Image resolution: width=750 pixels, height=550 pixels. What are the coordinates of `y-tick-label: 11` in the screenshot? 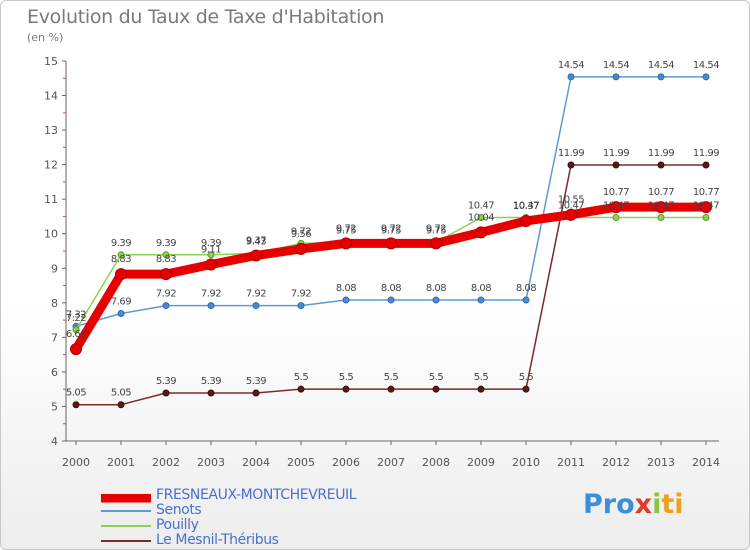 It's located at (51, 199).